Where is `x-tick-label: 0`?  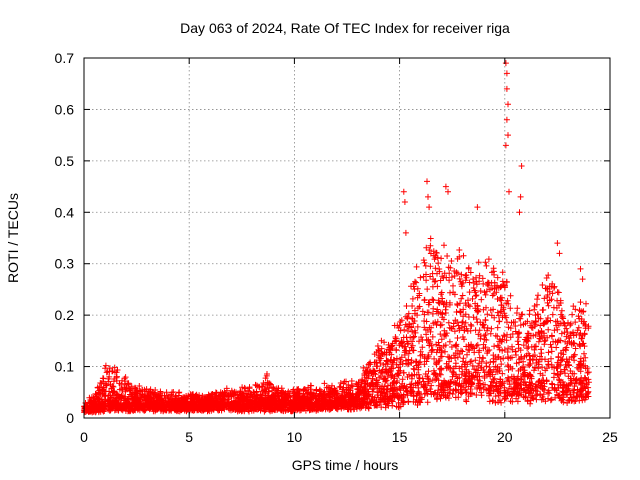 x-tick-label: 0 is located at coordinates (84, 437).